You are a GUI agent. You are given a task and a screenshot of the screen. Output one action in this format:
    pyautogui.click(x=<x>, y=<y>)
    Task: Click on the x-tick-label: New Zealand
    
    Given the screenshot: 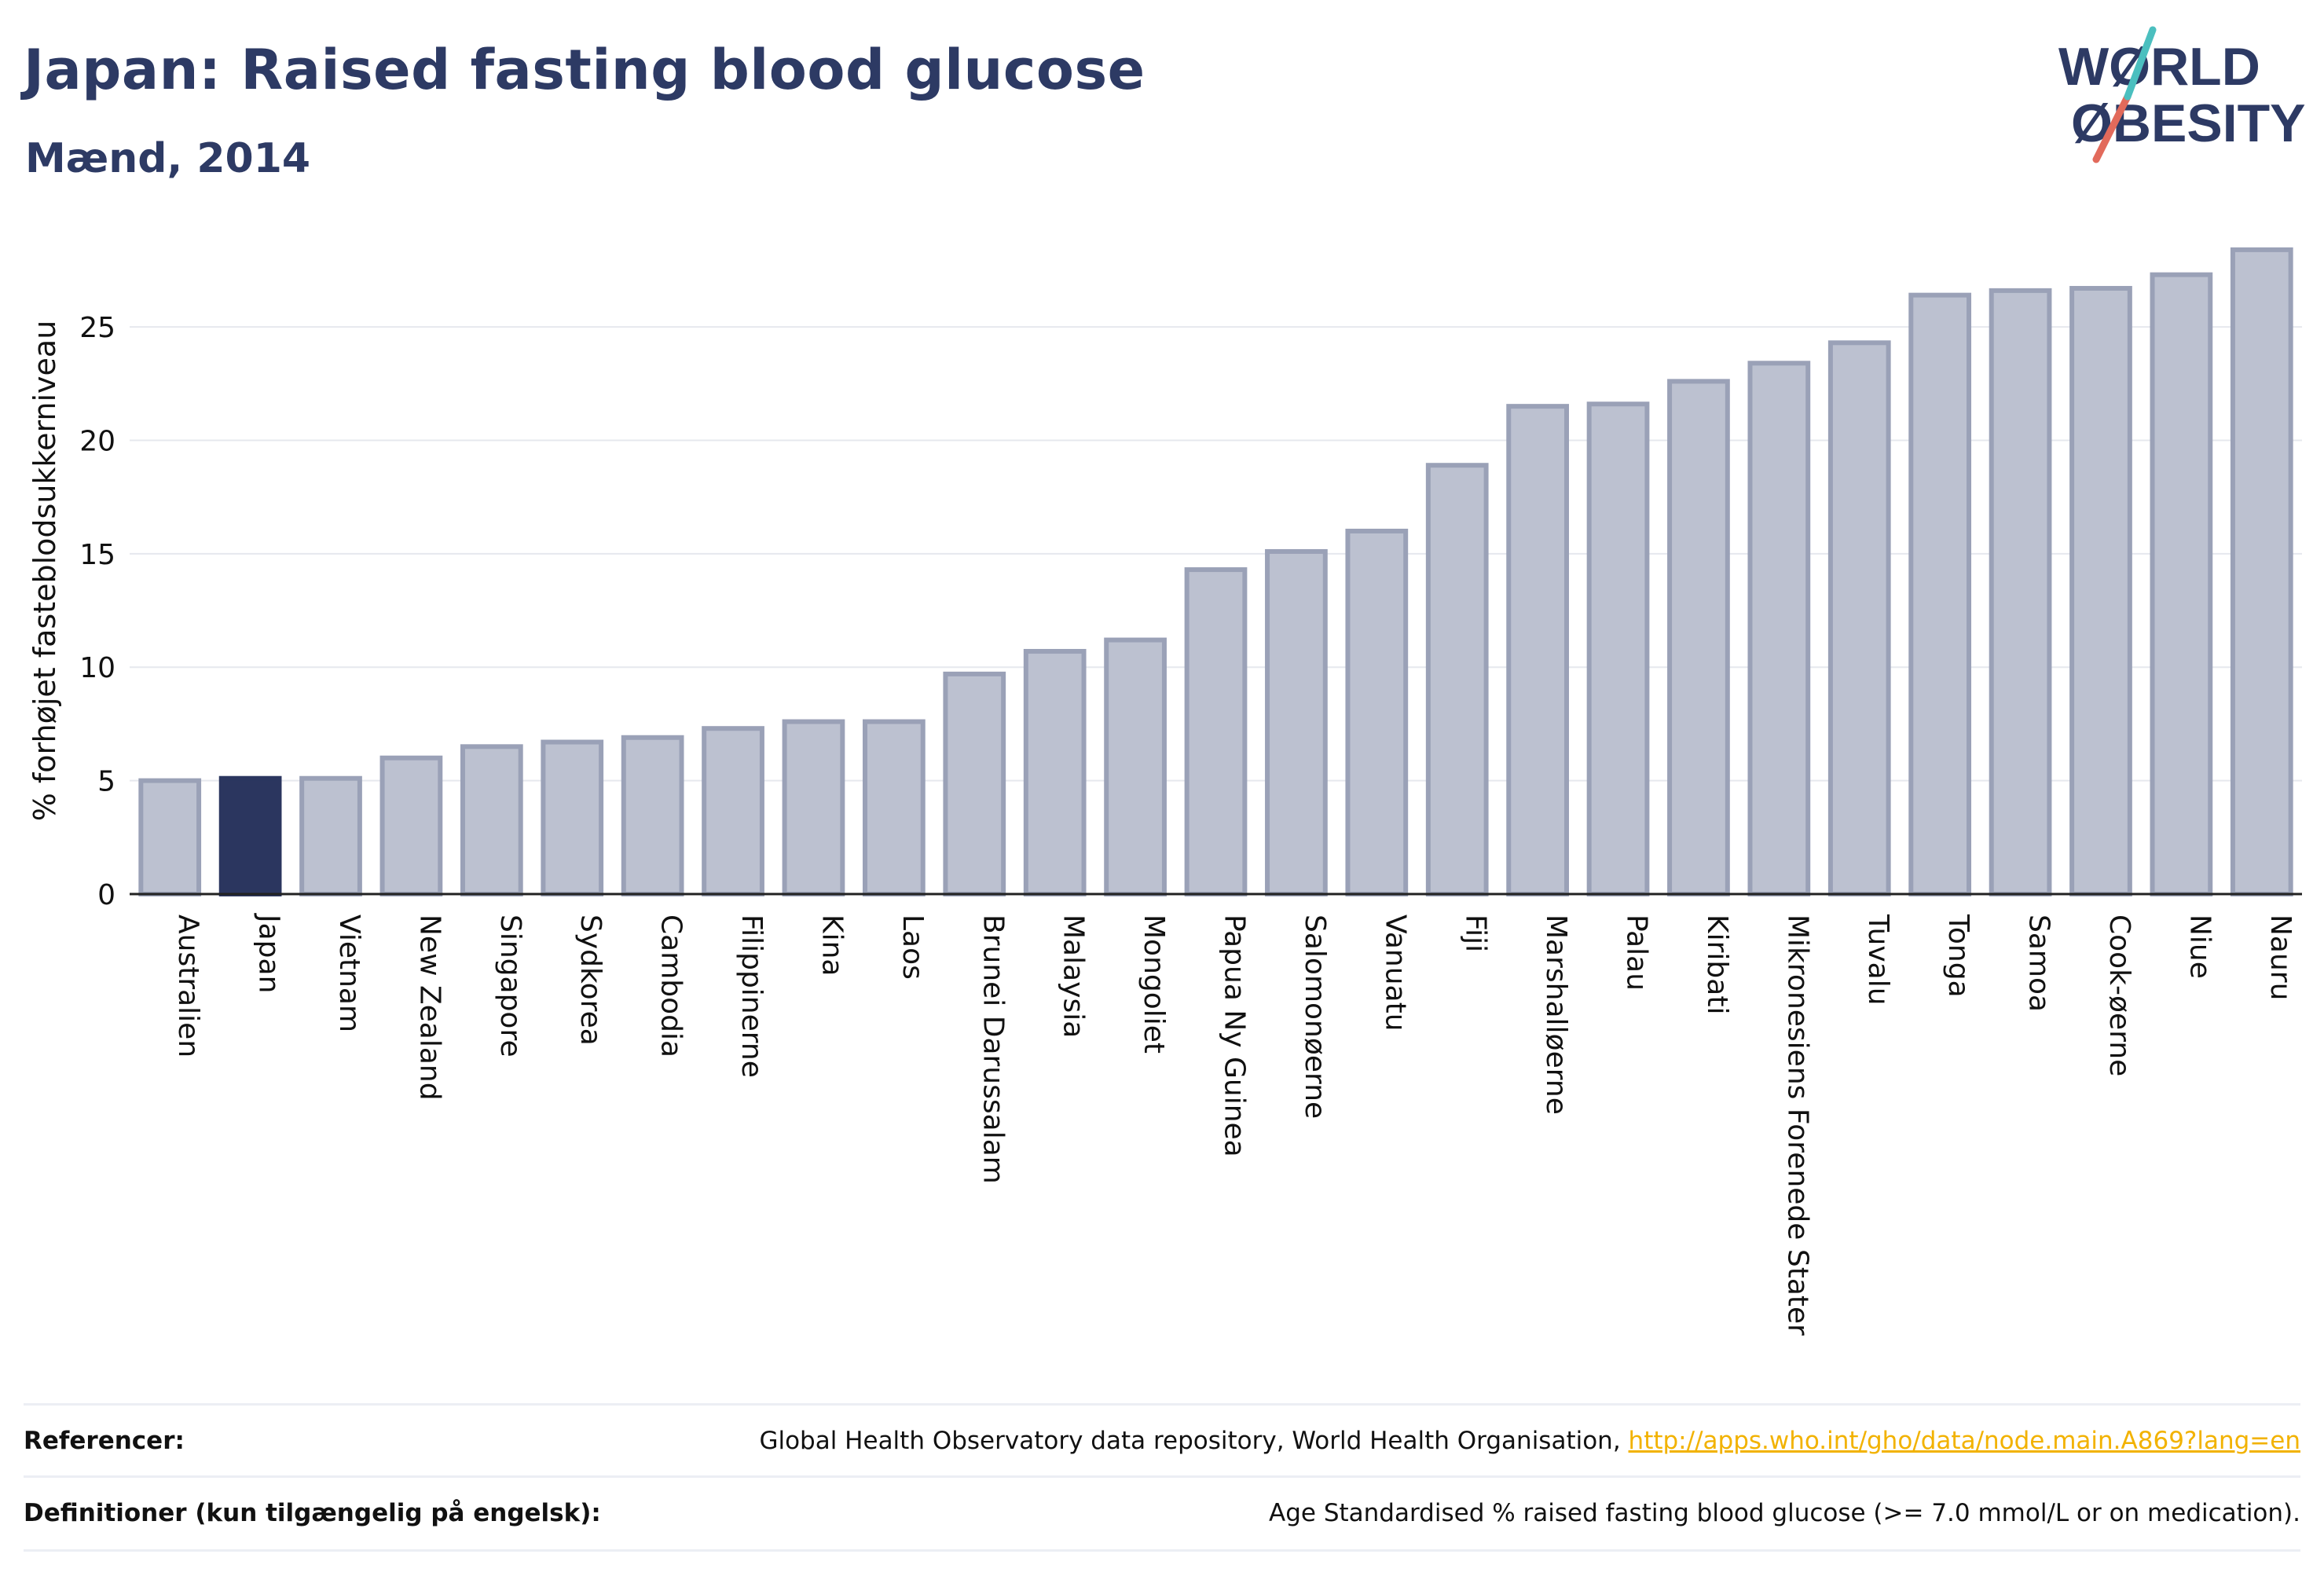 What is the action you would take?
    pyautogui.click(x=429, y=1007)
    